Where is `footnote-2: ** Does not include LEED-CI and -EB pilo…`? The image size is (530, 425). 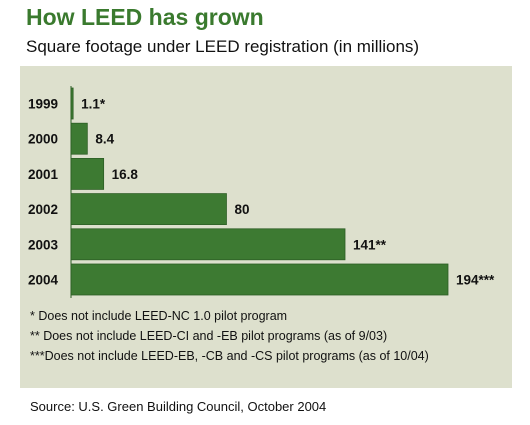
footnote-2: ** Does not include LEED-CI and -EB pilo… is located at coordinates (209, 336).